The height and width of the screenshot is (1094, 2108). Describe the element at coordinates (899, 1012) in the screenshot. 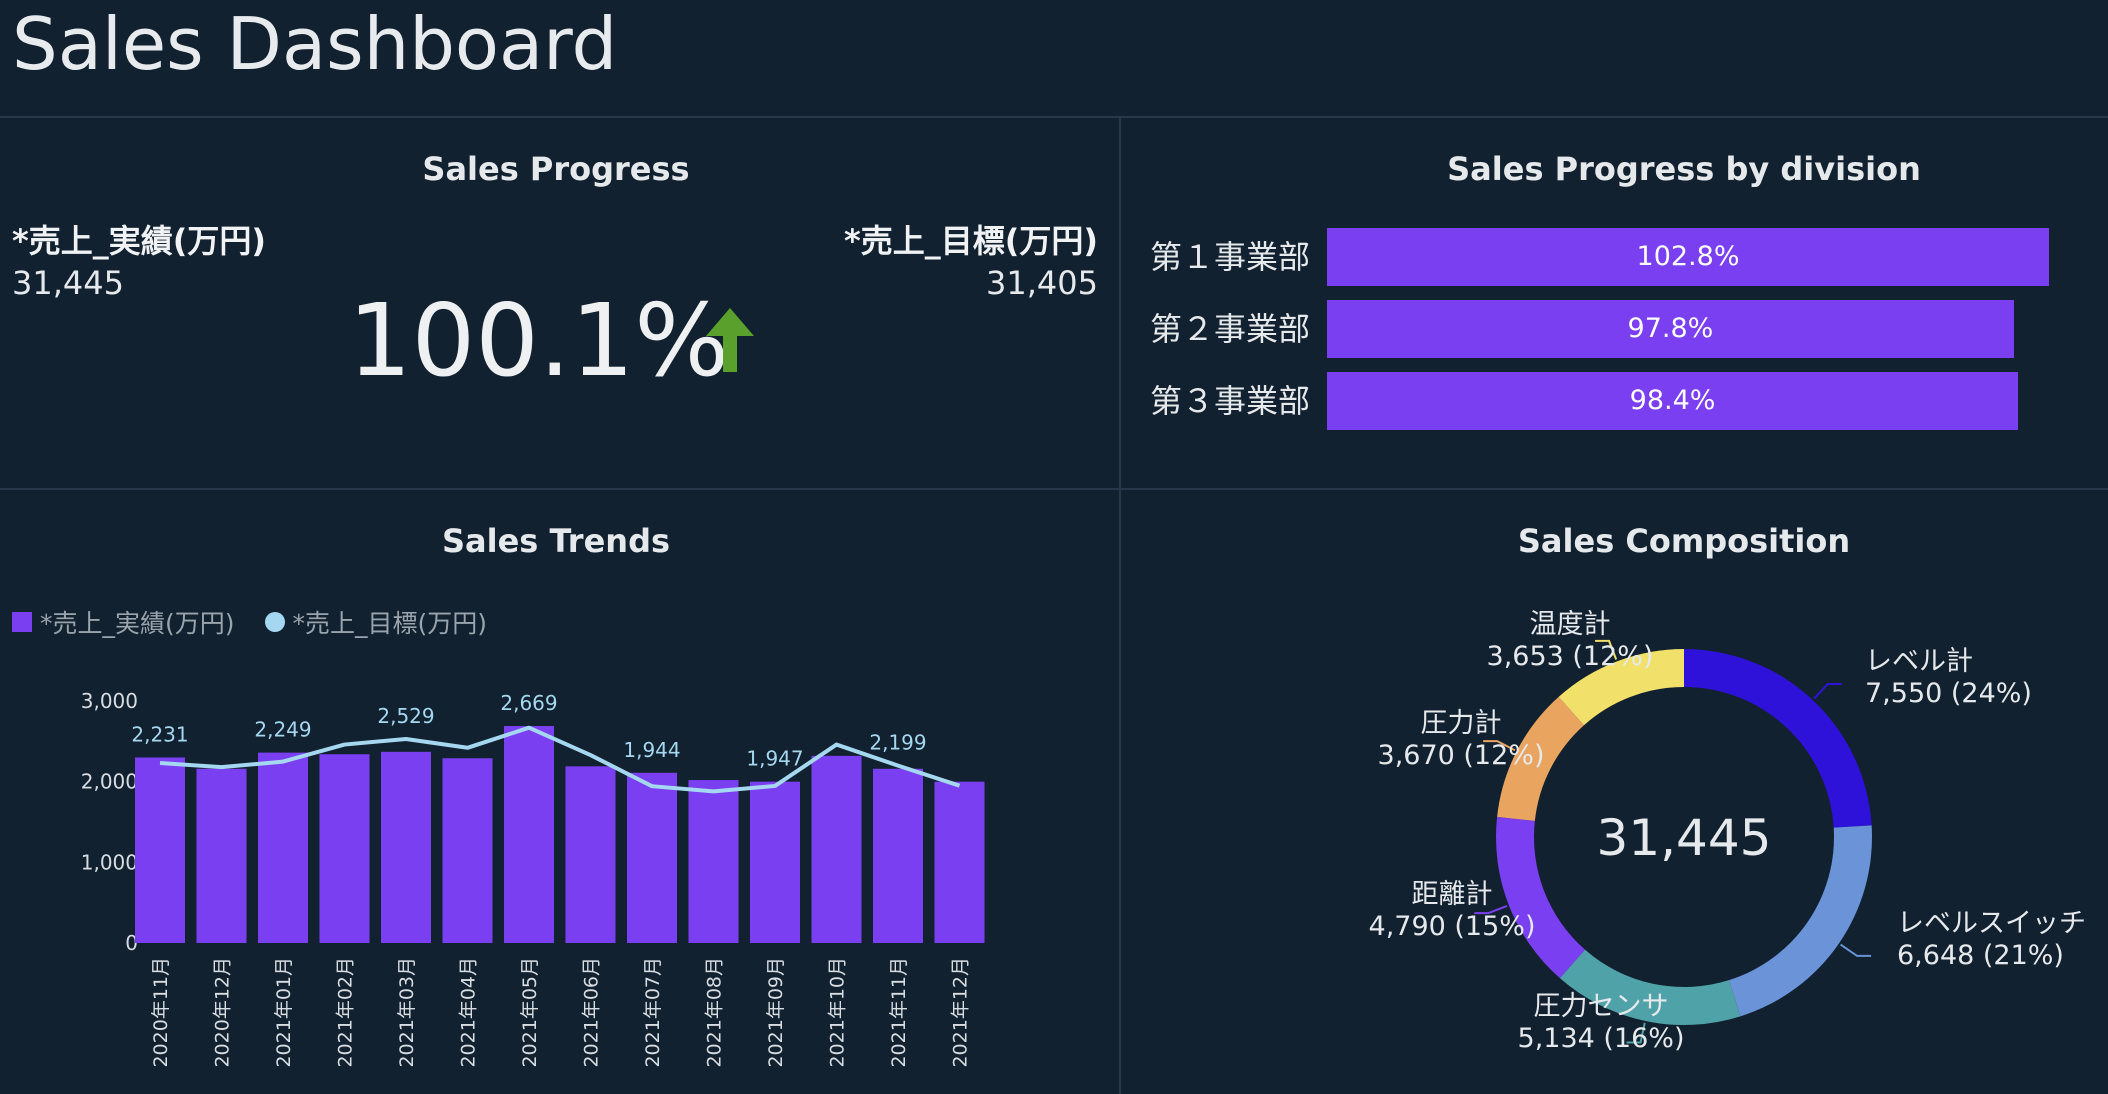

I see `x-tick-label: 2021年11月` at that location.